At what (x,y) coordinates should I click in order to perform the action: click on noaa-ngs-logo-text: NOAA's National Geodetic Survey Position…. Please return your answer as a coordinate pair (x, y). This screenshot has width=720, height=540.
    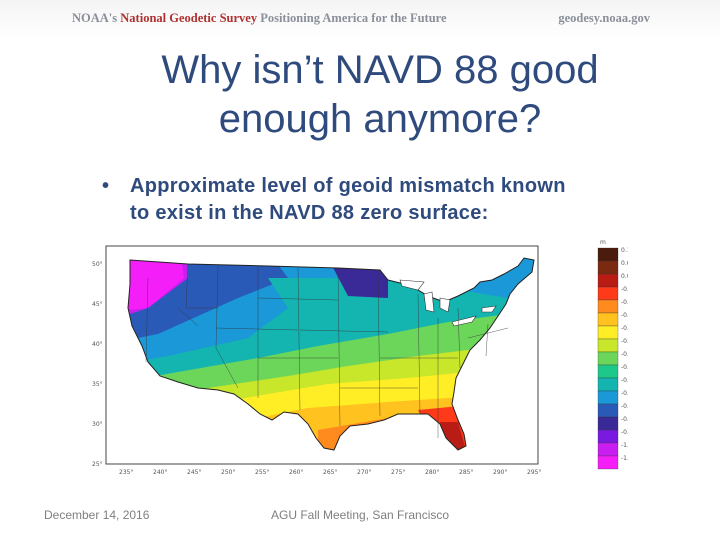
    Looking at the image, I should click on (259, 18).